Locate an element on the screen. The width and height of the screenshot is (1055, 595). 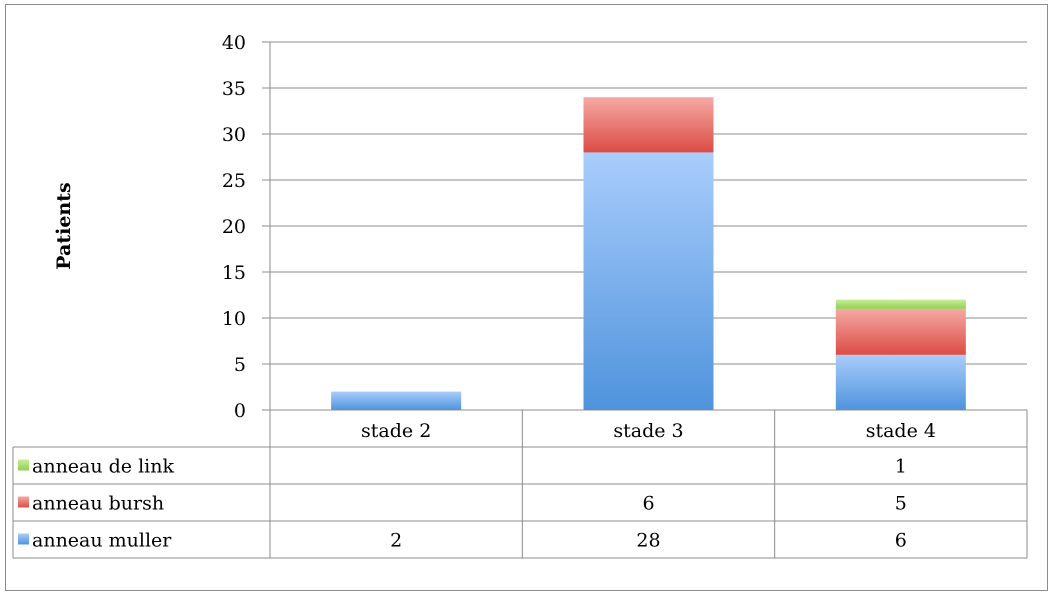
y-tick-label: 0 is located at coordinates (240, 411).